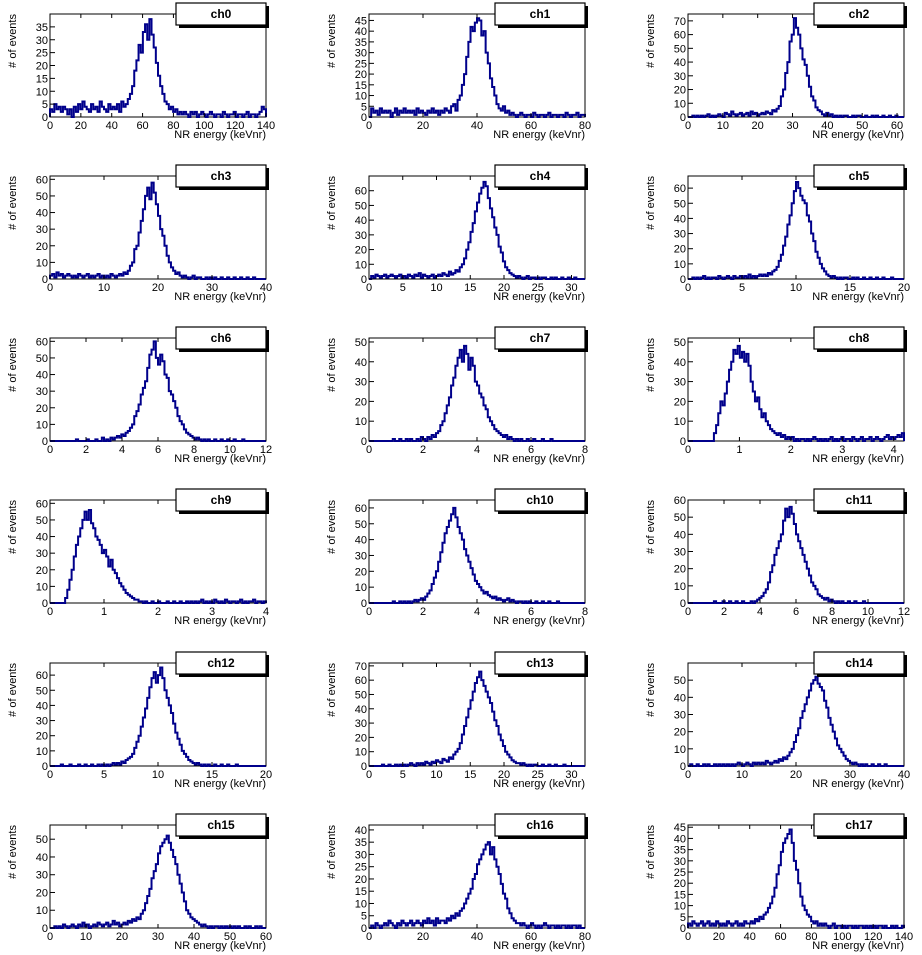 This screenshot has height=955, width=922. Describe the element at coordinates (680, 828) in the screenshot. I see `y-tick-label: 45` at that location.